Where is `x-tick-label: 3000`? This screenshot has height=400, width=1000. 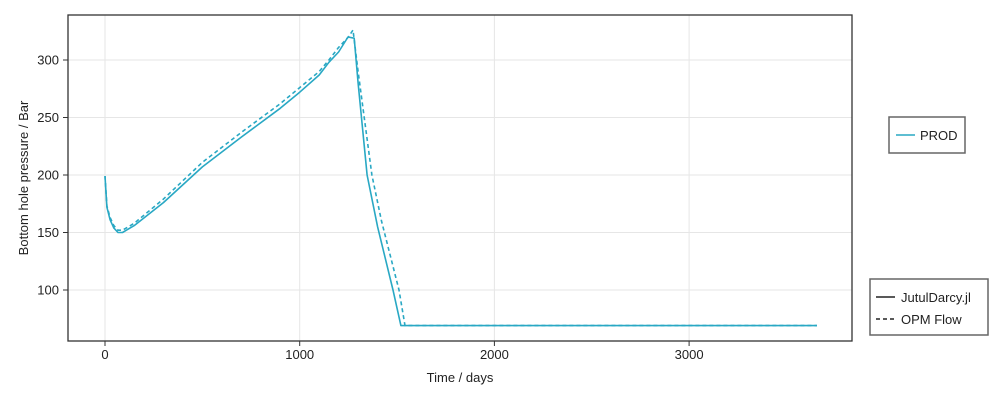
x-tick-label: 3000 is located at coordinates (689, 354).